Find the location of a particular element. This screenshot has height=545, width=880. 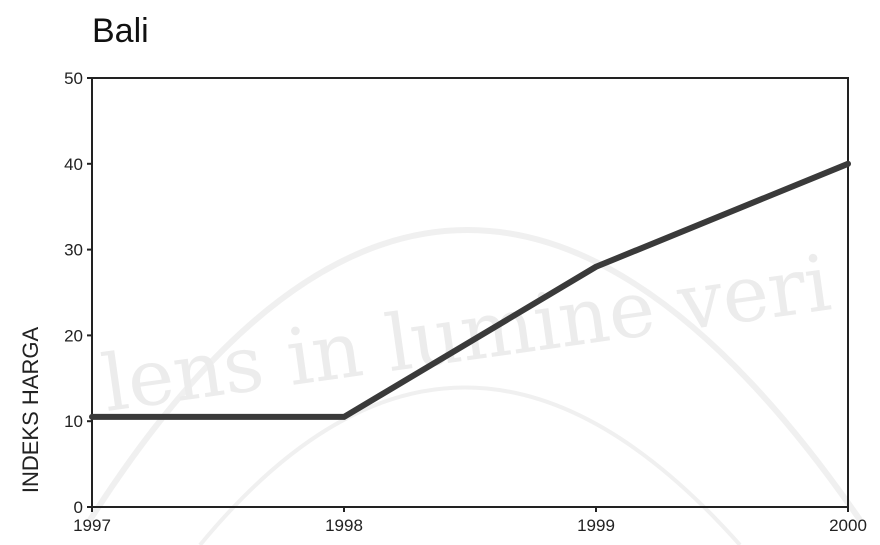

y-tick-label: 50 is located at coordinates (73, 78).